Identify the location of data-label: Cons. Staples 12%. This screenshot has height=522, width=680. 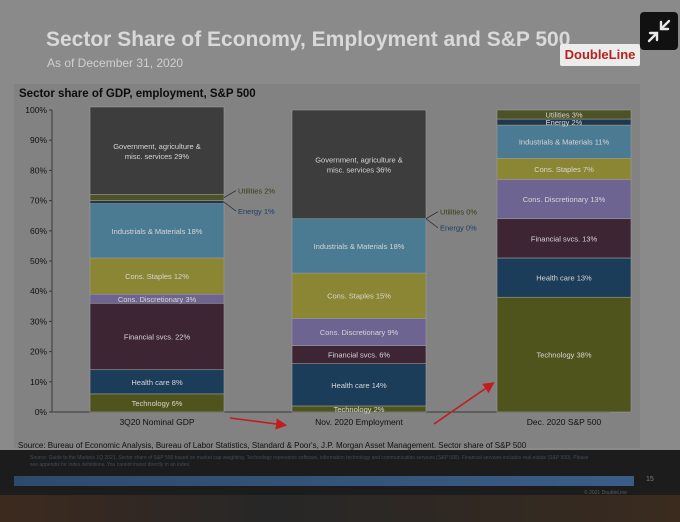
(157, 276).